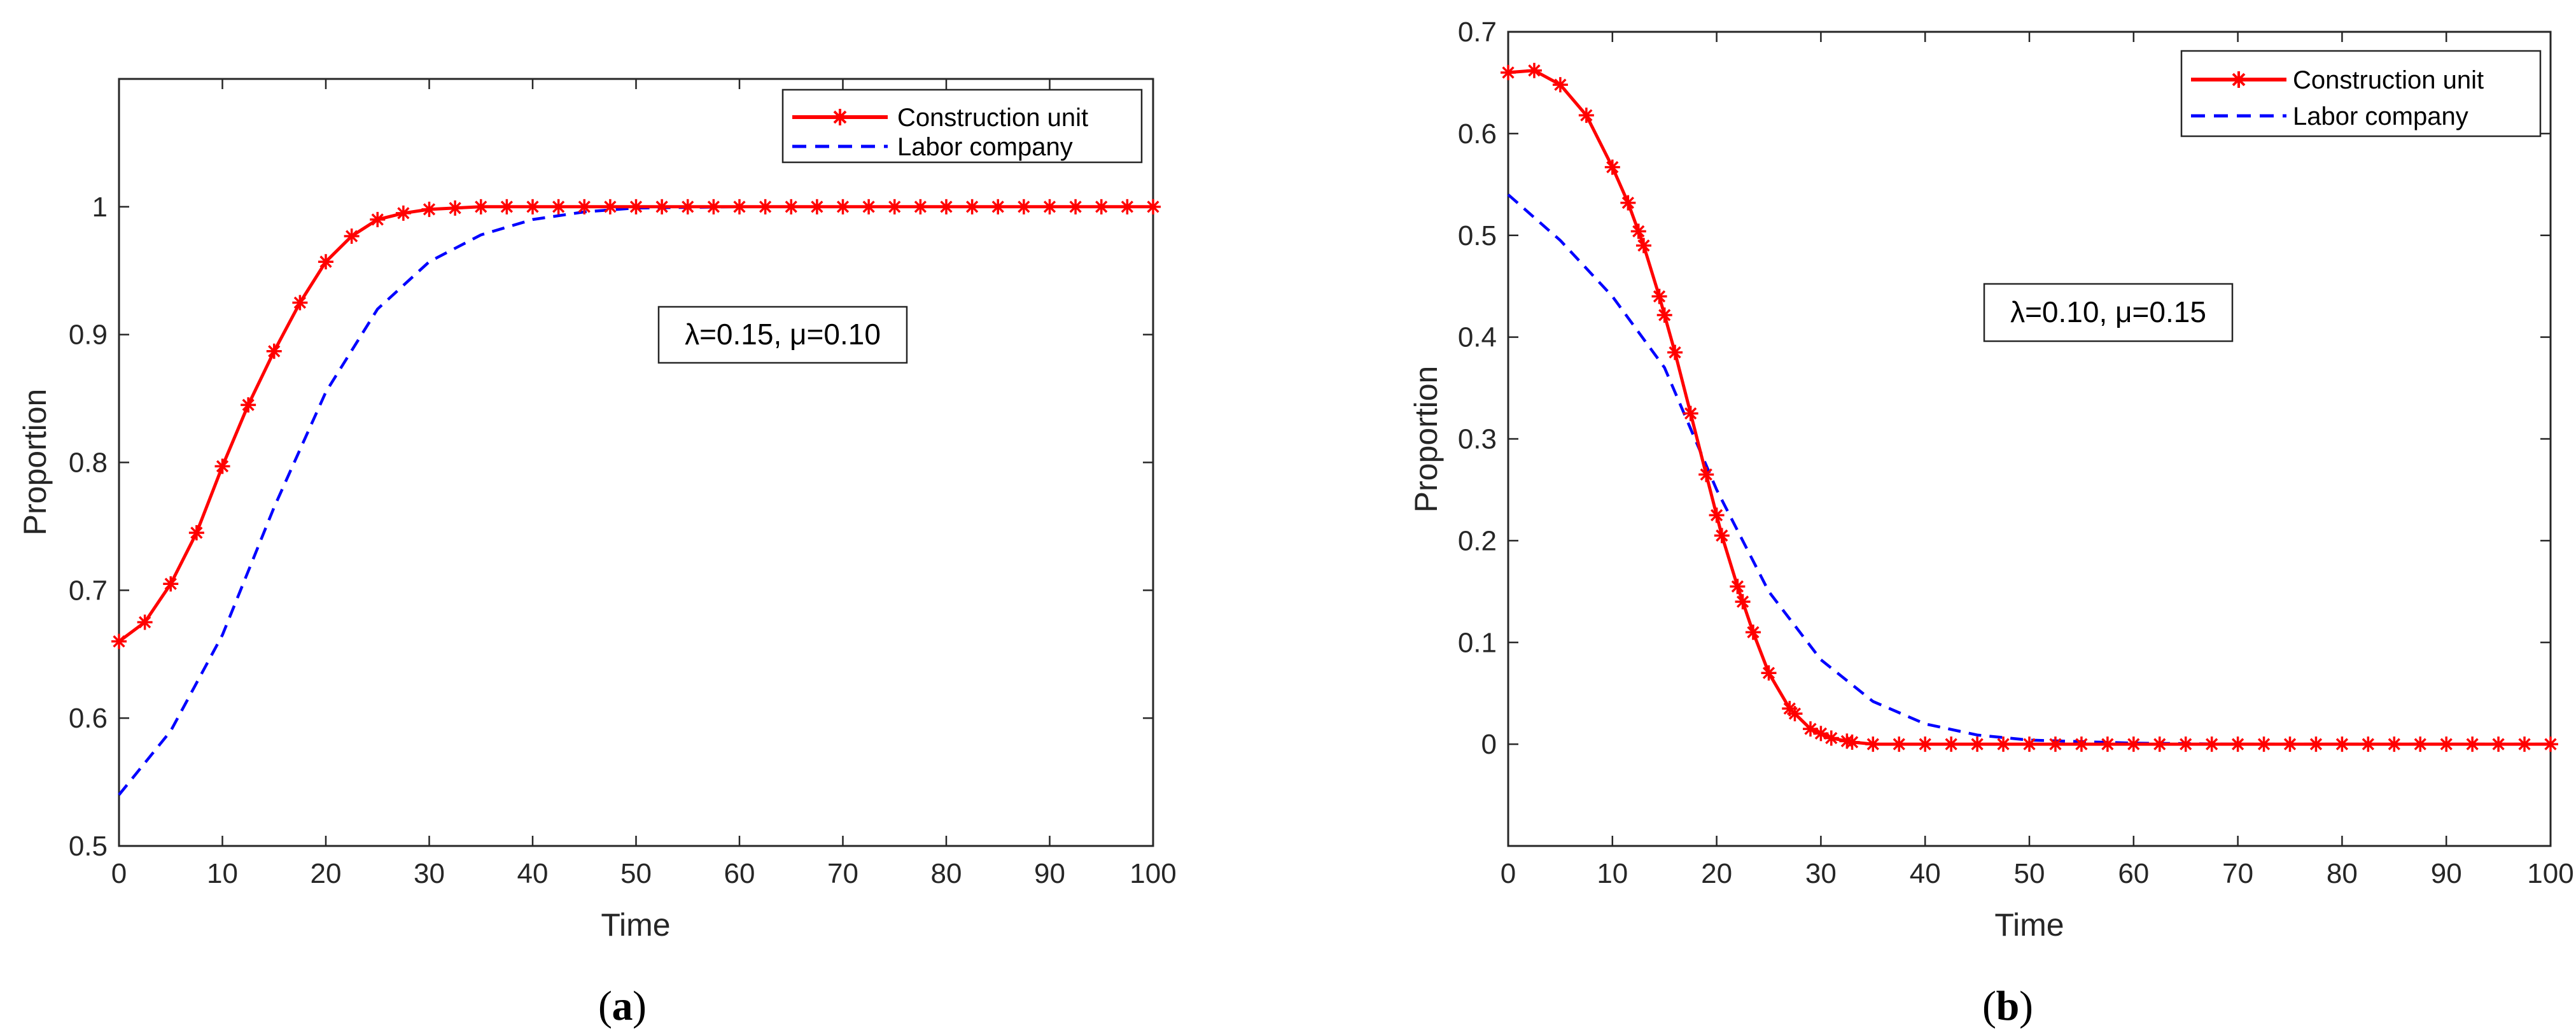  What do you see at coordinates (1489, 745) in the screenshot?
I see `y-tick-label: 0` at bounding box center [1489, 745].